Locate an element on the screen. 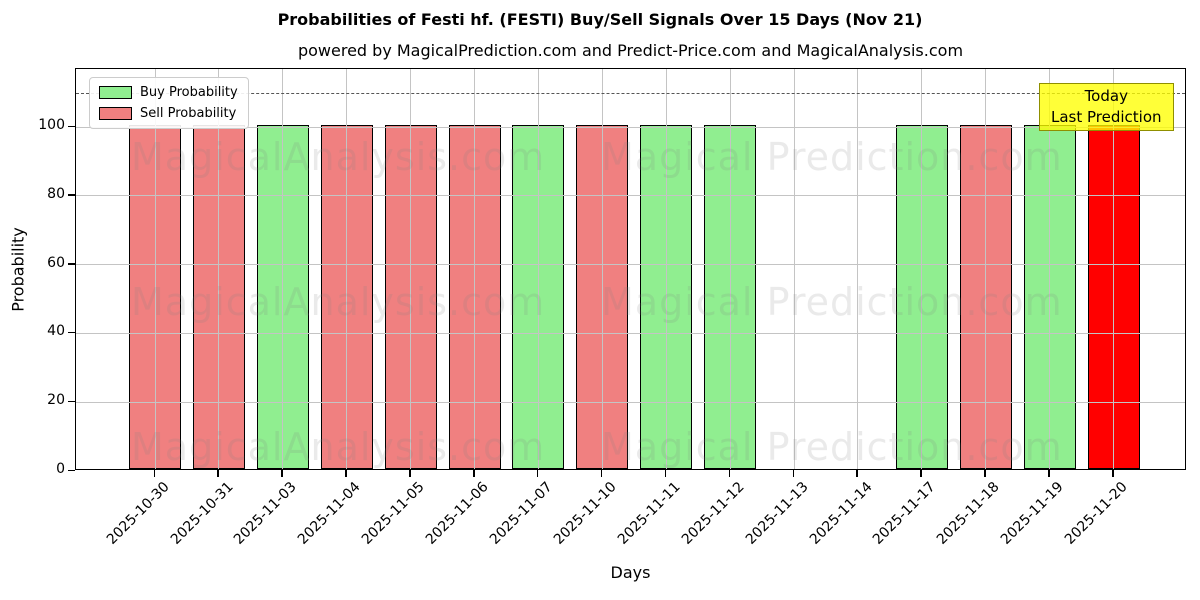 Image resolution: width=1200 pixels, height=600 pixels. y-tick-label: 60 is located at coordinates (56, 262).